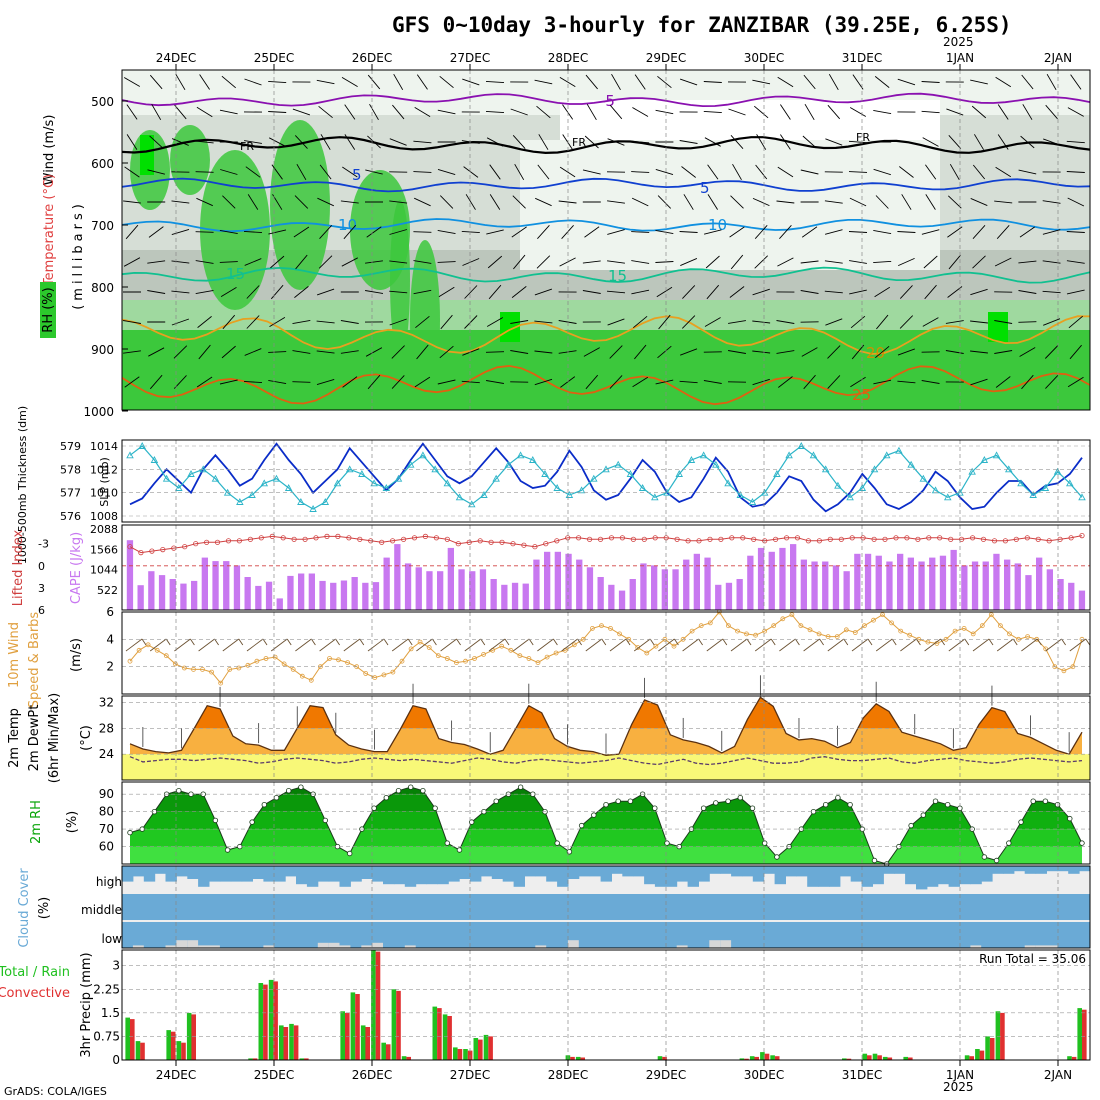 The height and width of the screenshot is (1100, 1100). Describe the element at coordinates (750, 120) in the screenshot. I see `dry-region-top` at that location.